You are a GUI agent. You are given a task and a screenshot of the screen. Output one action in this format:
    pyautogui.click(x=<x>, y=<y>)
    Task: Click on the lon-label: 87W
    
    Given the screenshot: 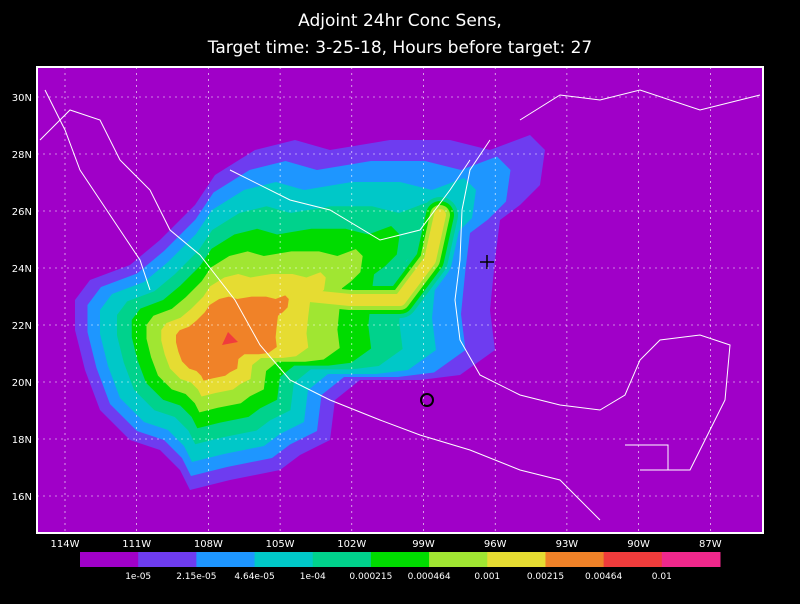 What is the action you would take?
    pyautogui.click(x=710, y=544)
    